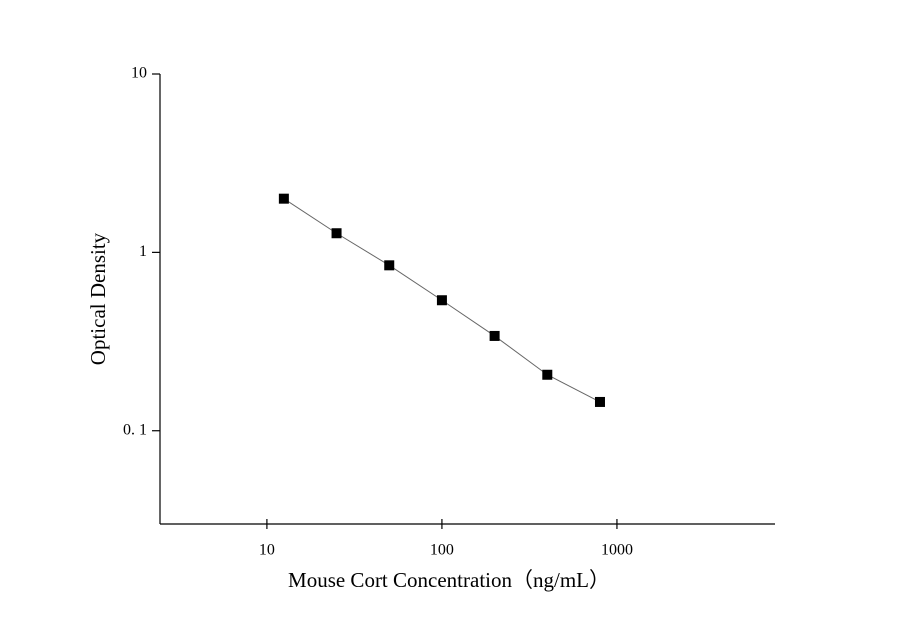 The image size is (900, 629). What do you see at coordinates (98, 298) in the screenshot?
I see `y-axis-title: Optical Density` at bounding box center [98, 298].